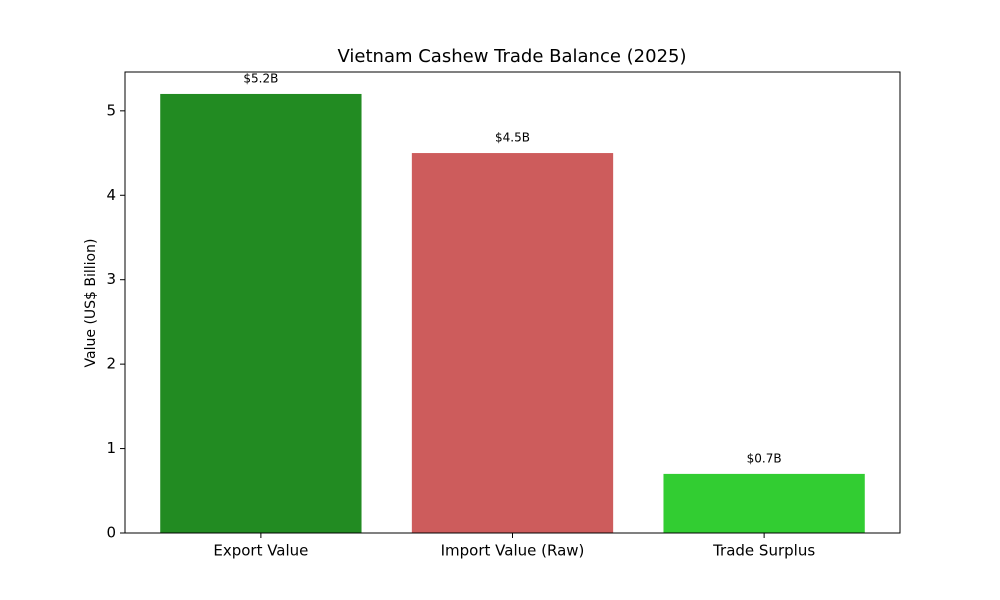 The image size is (1000, 600). Describe the element at coordinates (111, 110) in the screenshot. I see `y-tick-label: 5` at that location.